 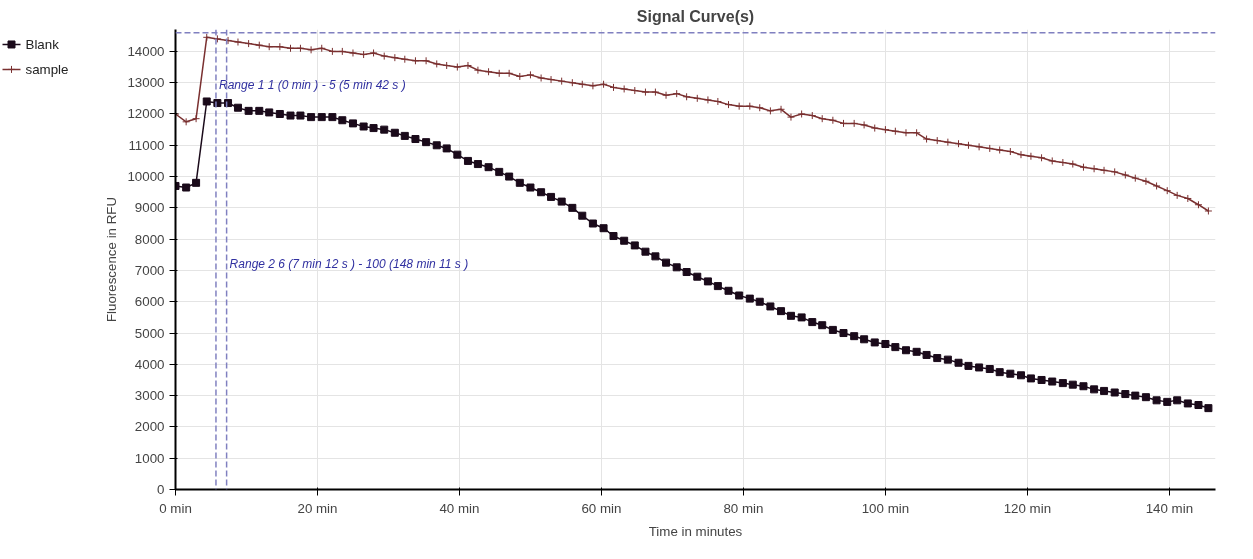 What do you see at coordinates (1027, 508) in the screenshot?
I see `x-tick-label: 120 min` at bounding box center [1027, 508].